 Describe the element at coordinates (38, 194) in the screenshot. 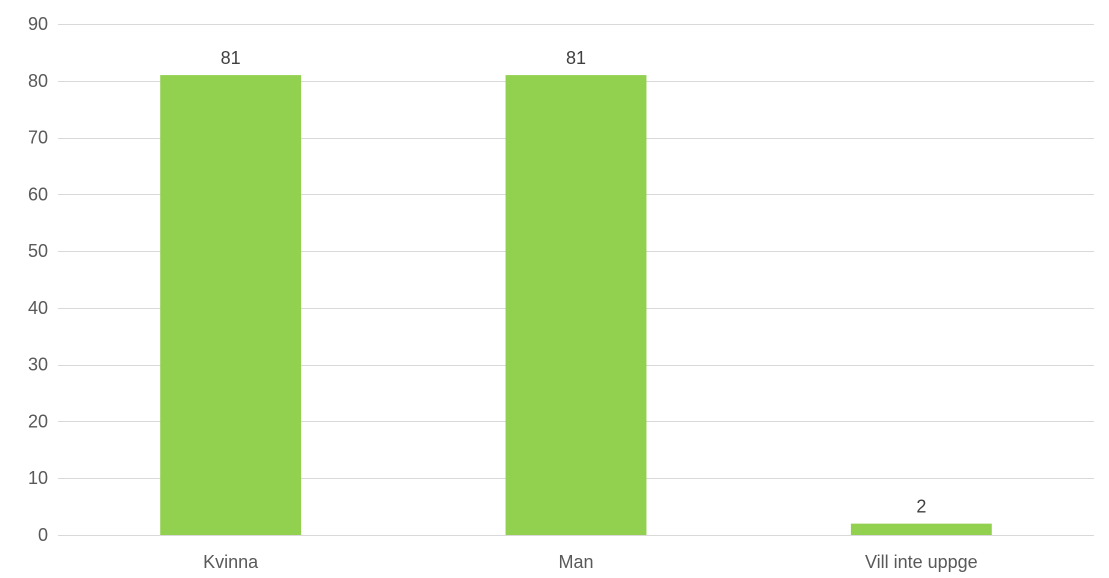

I see `y-tick-label: 60` at that location.